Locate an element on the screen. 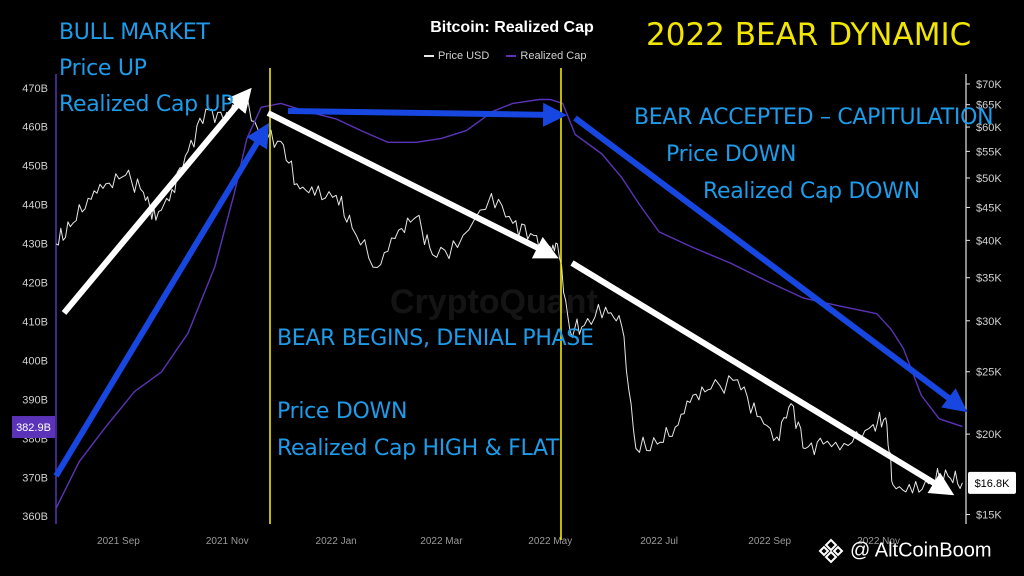 The height and width of the screenshot is (576, 1024). bull-market-annotation: BULL MARKET Price UP Realized Cap UP is located at coordinates (146, 69).